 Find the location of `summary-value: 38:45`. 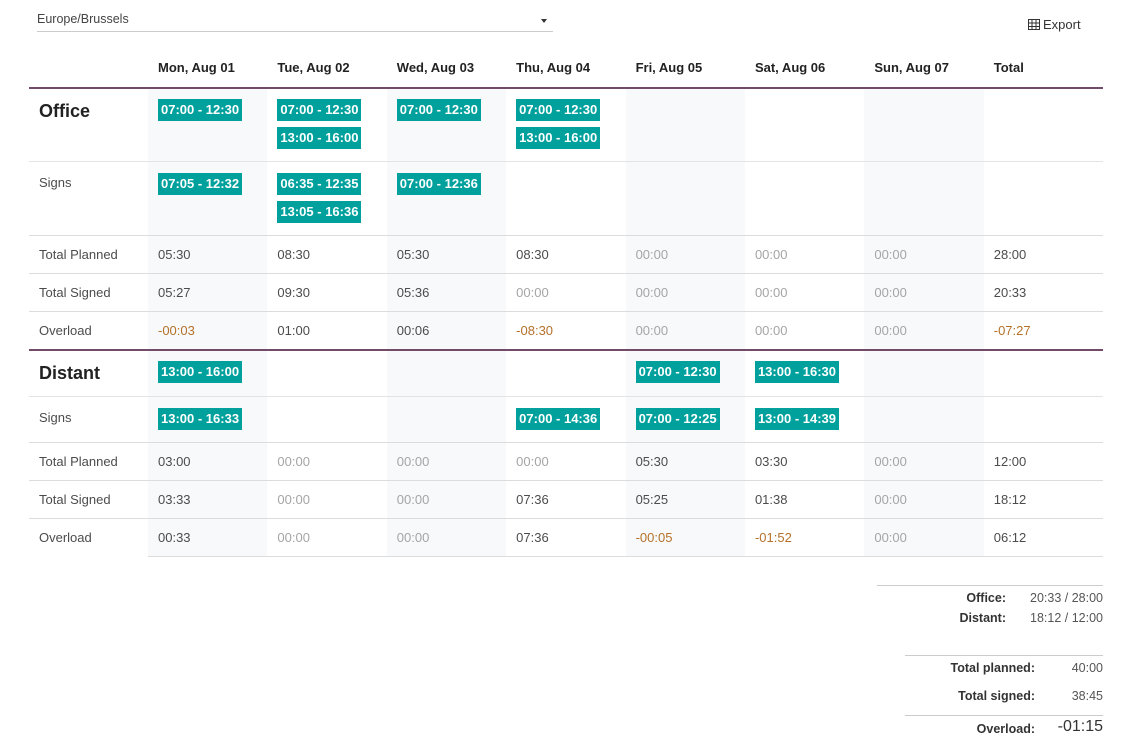

summary-value: 38:45 is located at coordinates (1087, 696).